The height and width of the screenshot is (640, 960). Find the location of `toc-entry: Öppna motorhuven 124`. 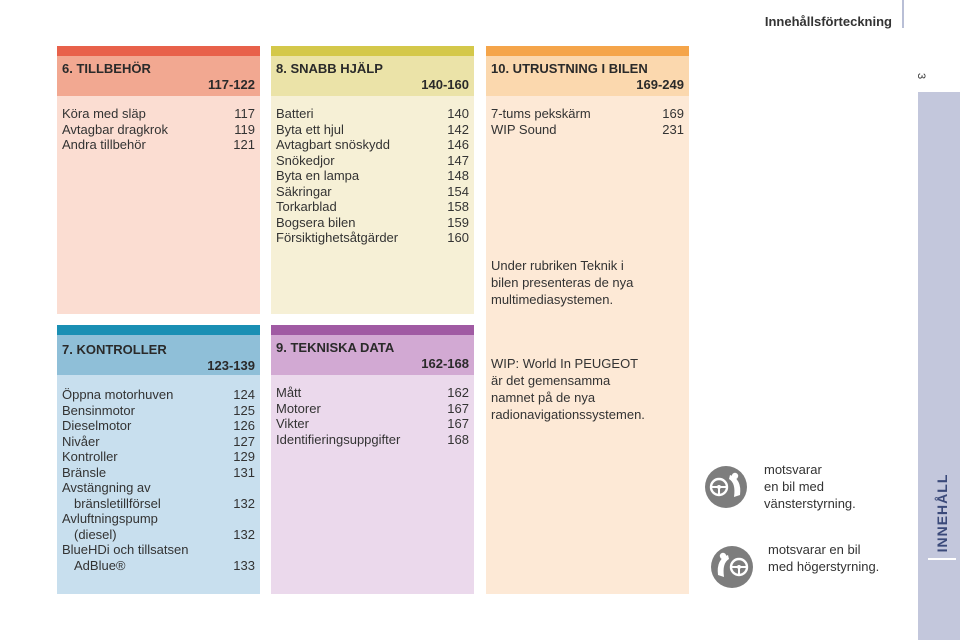

toc-entry: Öppna motorhuven 124 is located at coordinates (158, 395).